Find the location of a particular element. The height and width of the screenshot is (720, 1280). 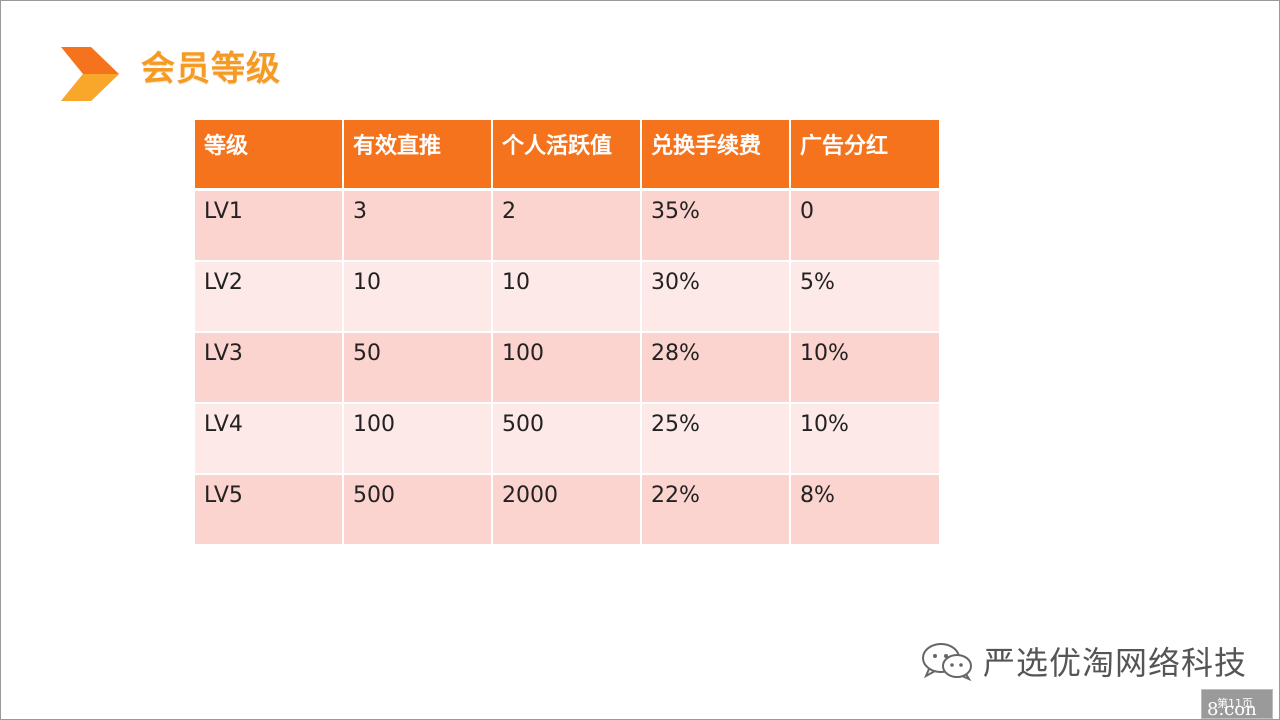

table-row: LV4 100 500 25% 10% is located at coordinates (567, 438).